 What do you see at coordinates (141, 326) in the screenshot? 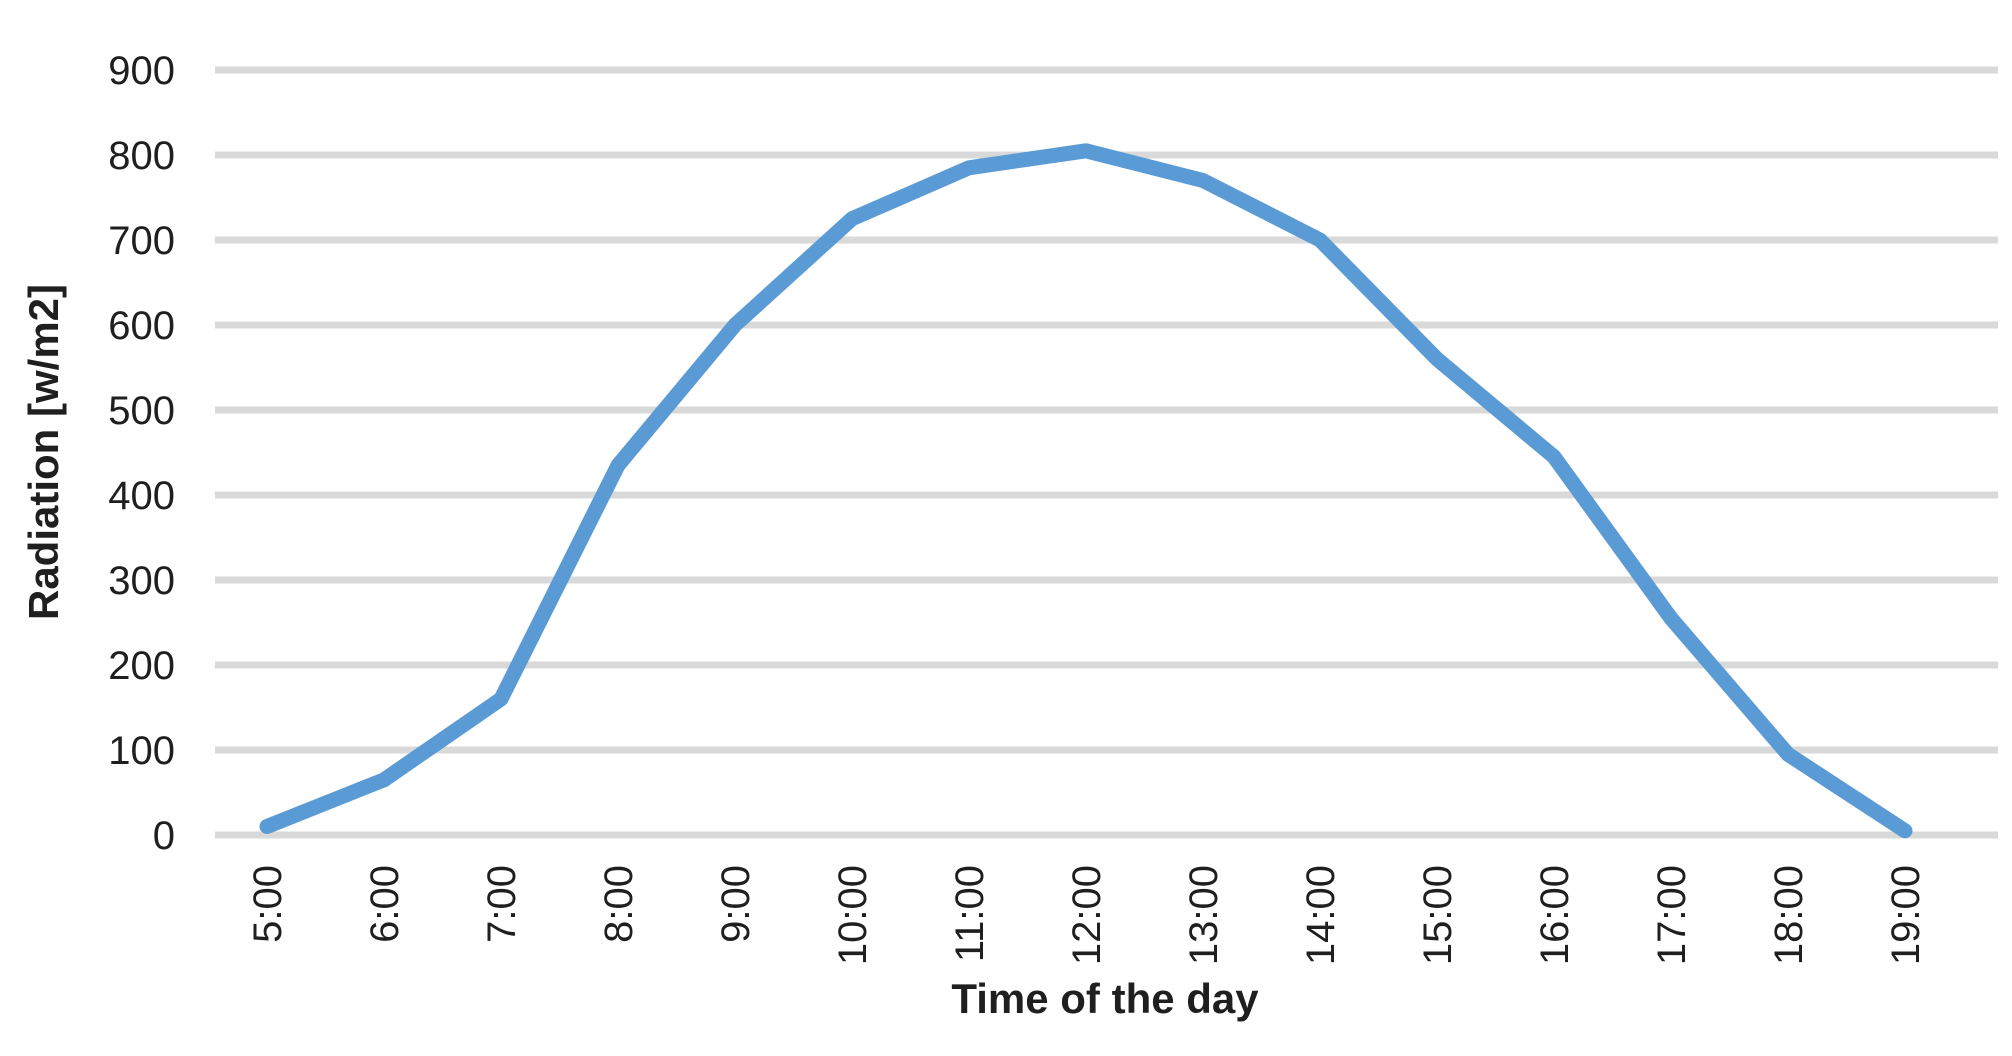
I see `y-tick-label: 600` at bounding box center [141, 326].